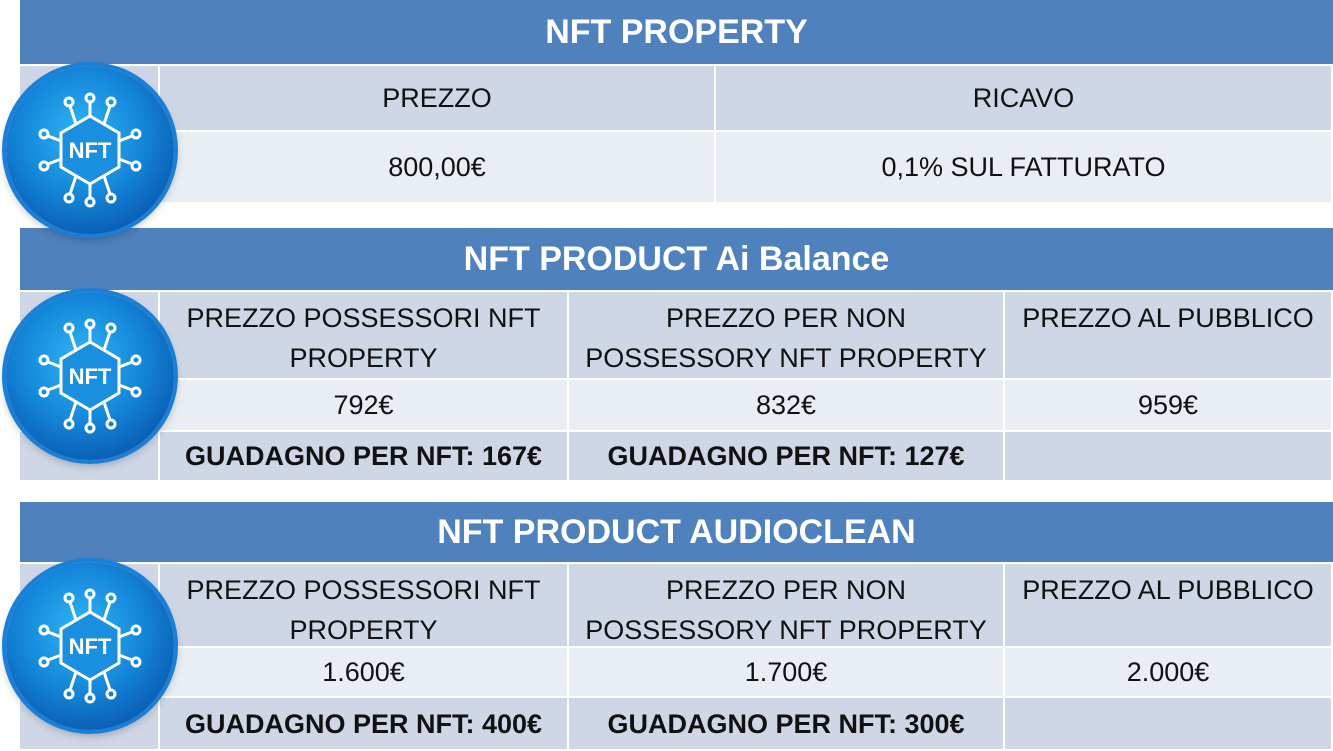 This screenshot has width=1333, height=751. What do you see at coordinates (787, 724) in the screenshot?
I see `gain-non-possessory: GUADAGNO PER NFT: 300€` at bounding box center [787, 724].